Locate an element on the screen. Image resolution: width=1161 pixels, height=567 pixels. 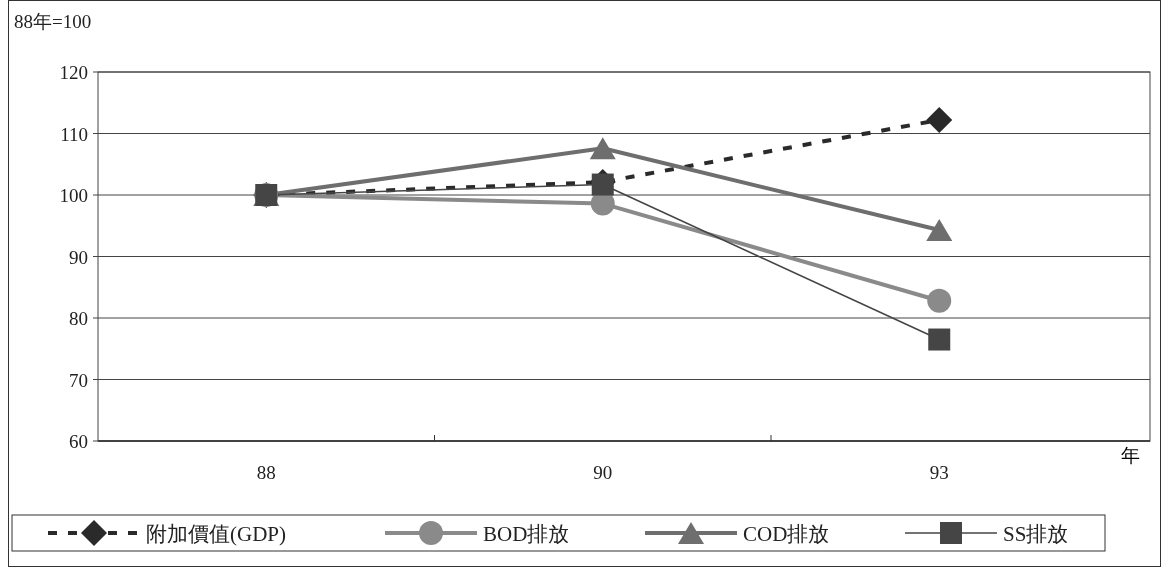
y-tick-label: 90 is located at coordinates (78, 257).